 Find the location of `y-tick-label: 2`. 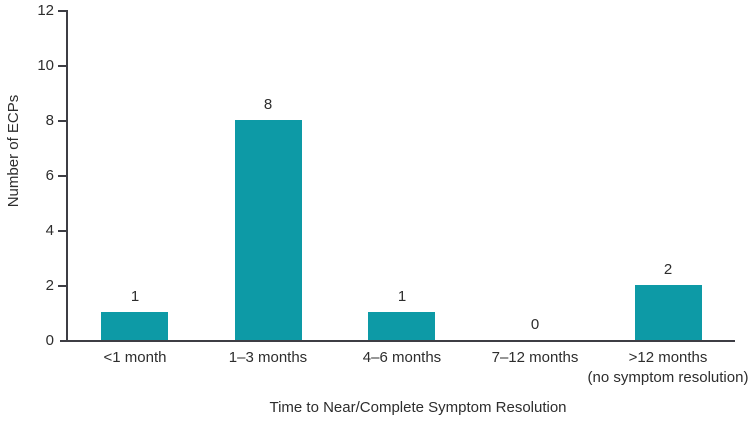

y-tick-label: 2 is located at coordinates (49, 285).